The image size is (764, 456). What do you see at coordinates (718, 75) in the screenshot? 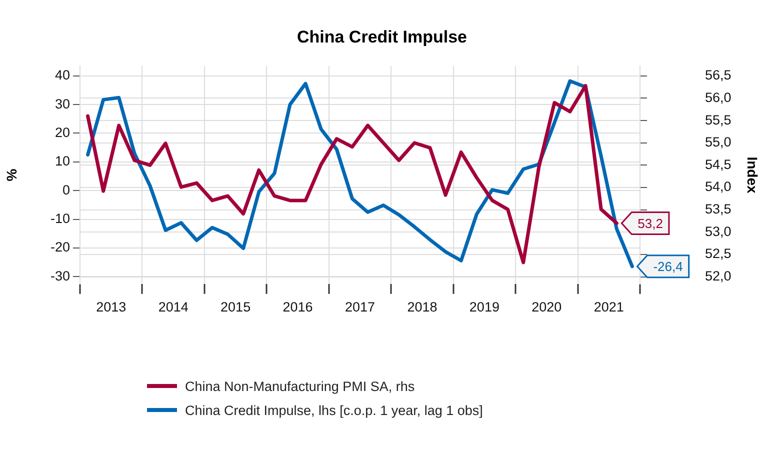
I see `y2-tick-label: 56,5` at bounding box center [718, 75].